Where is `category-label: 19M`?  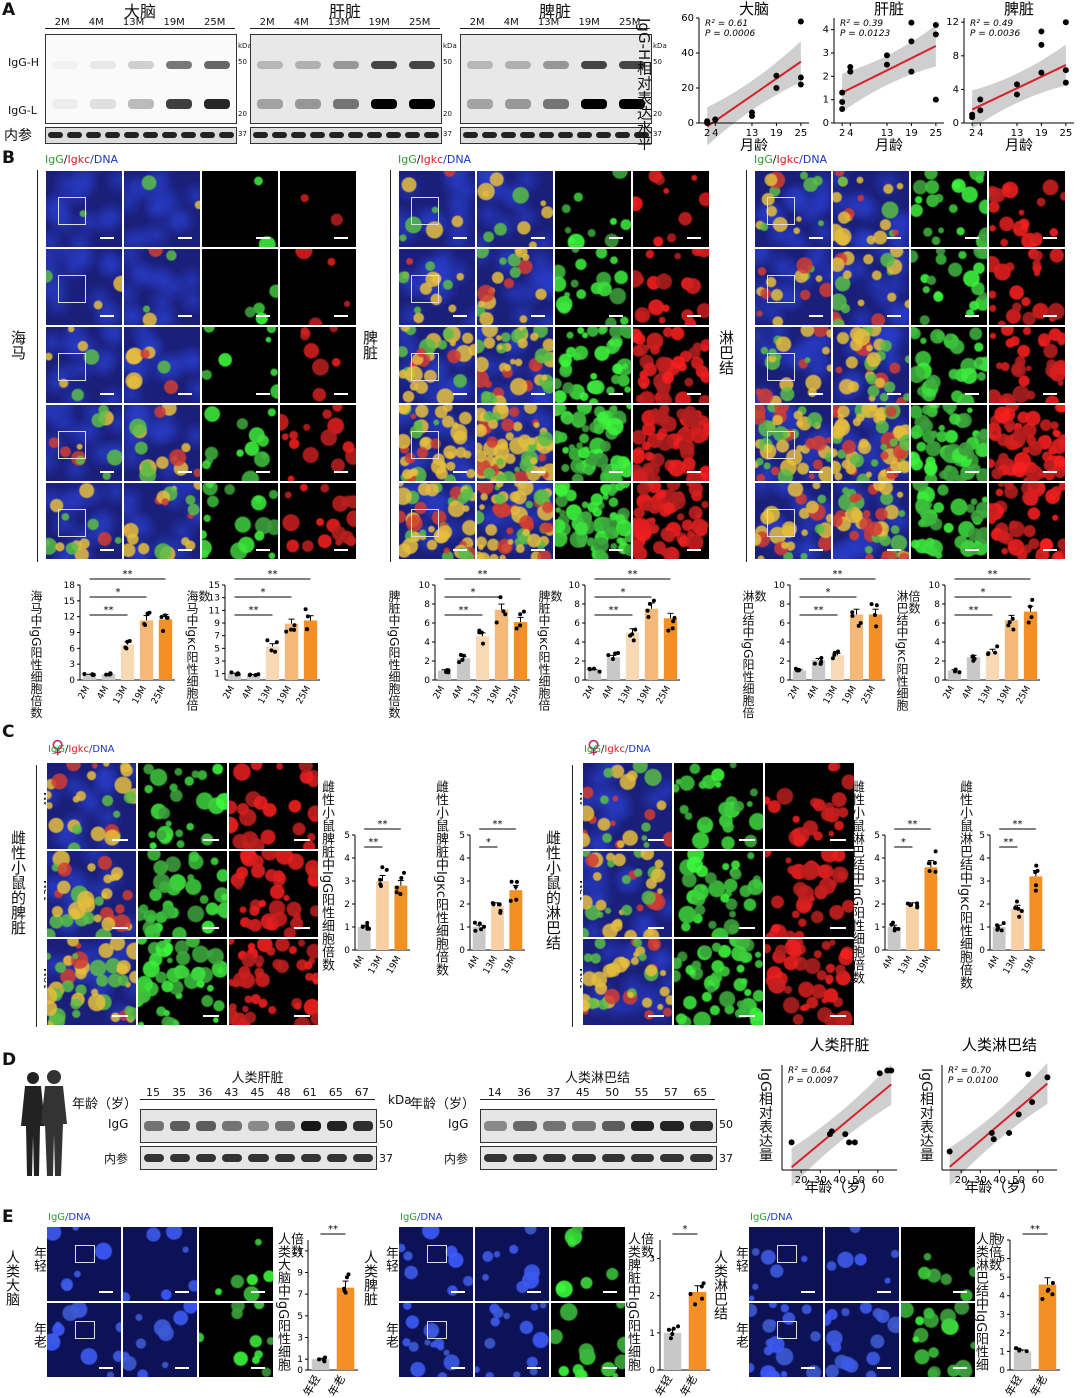
category-label: 19M is located at coordinates (140, 696).